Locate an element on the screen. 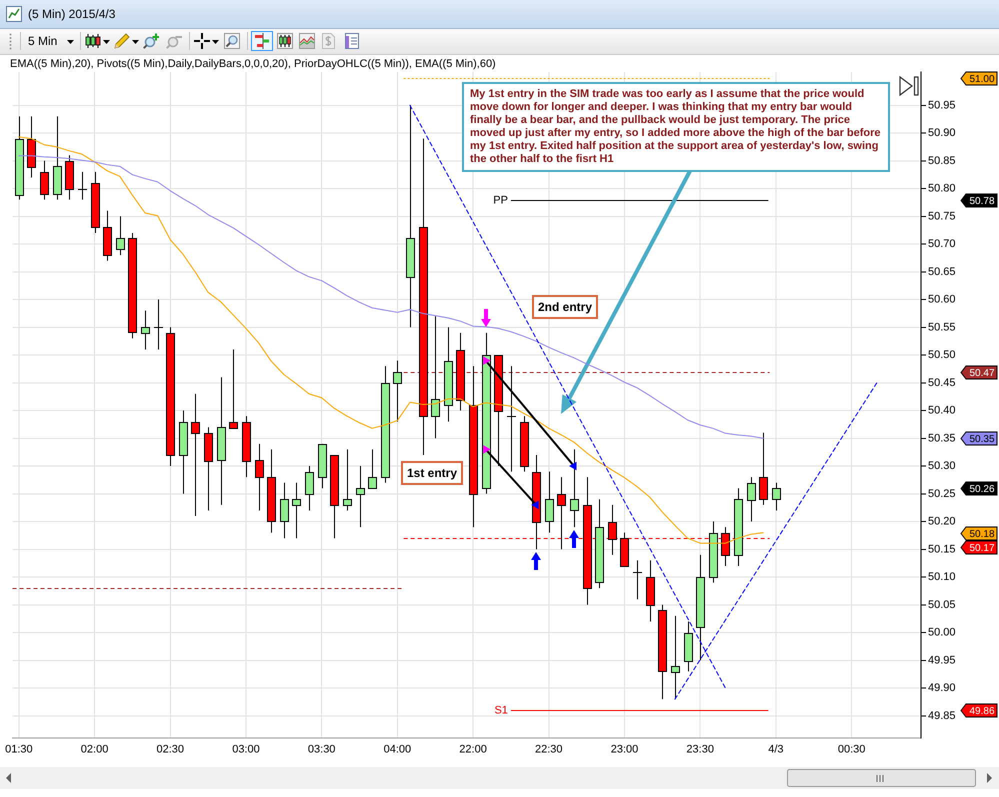 Image resolution: width=999 pixels, height=797 pixels. y-tick-label: 50.70 is located at coordinates (942, 244).